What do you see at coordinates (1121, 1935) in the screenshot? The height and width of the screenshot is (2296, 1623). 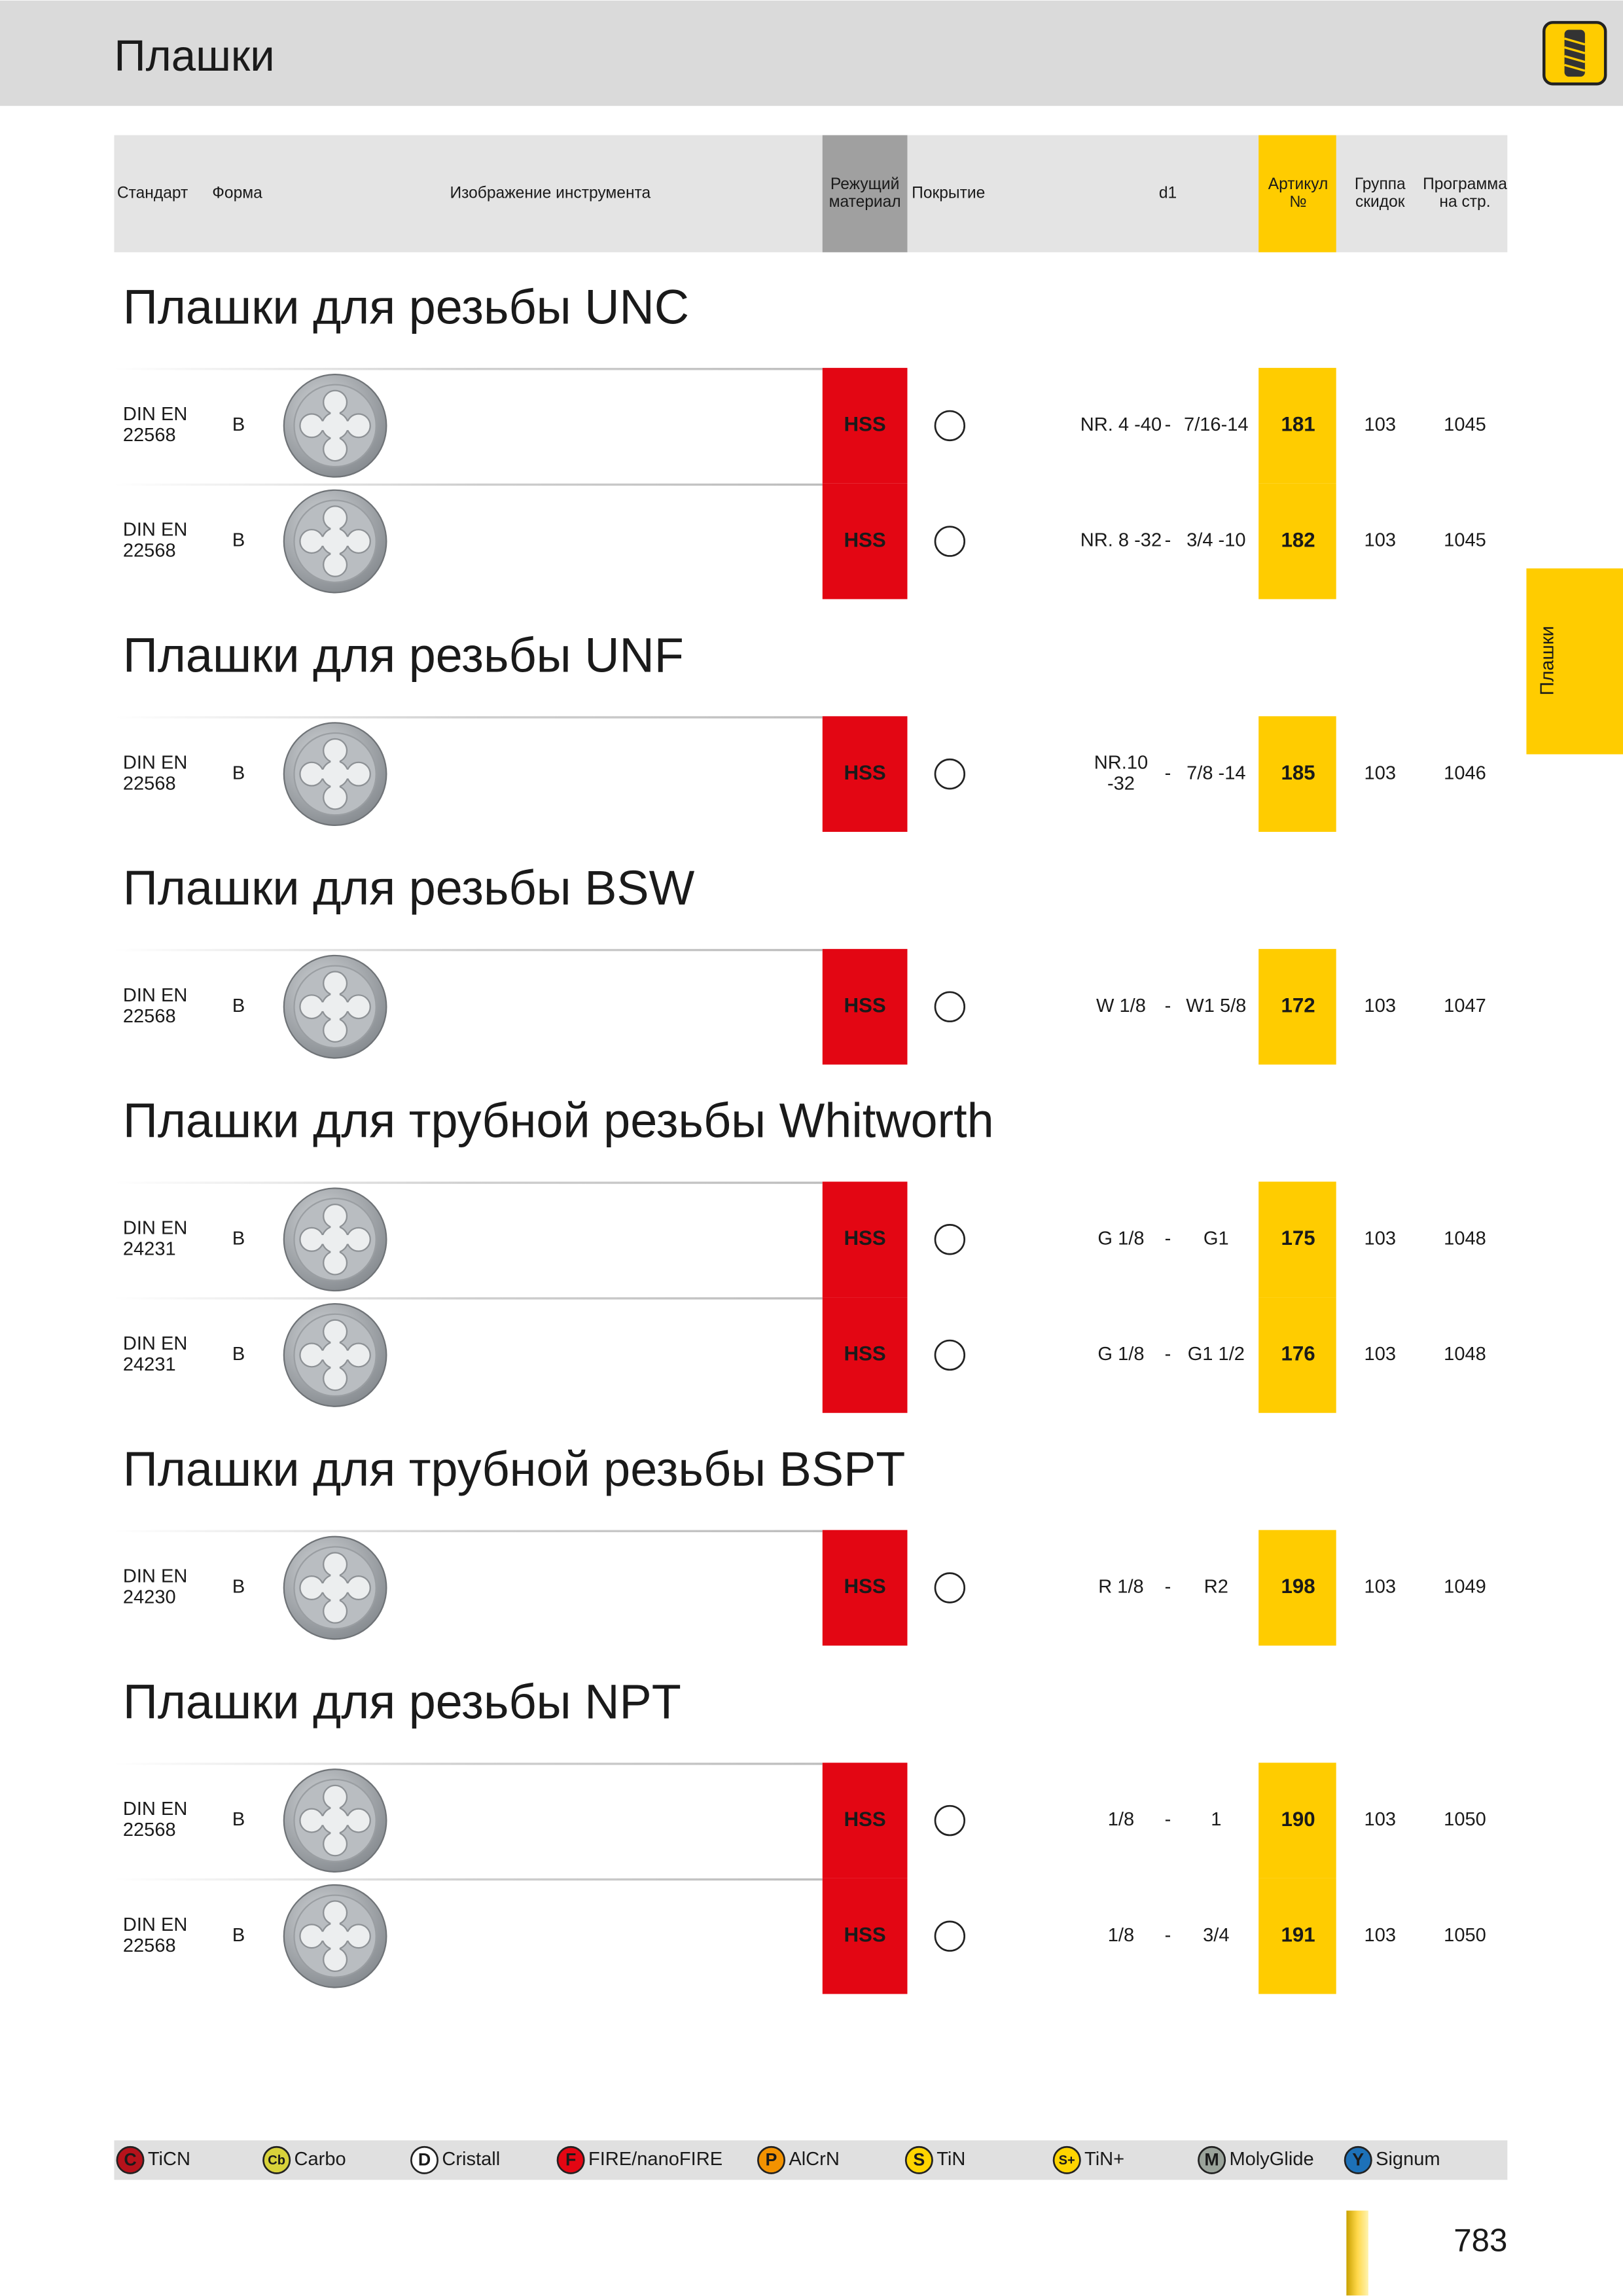 I see `d1-from: 1/8` at bounding box center [1121, 1935].